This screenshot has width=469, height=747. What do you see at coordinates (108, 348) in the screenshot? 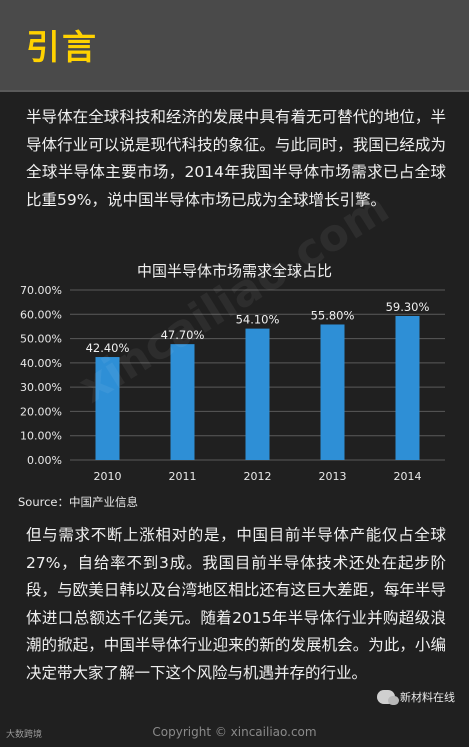
I see `data-label: 42.40%` at bounding box center [108, 348].